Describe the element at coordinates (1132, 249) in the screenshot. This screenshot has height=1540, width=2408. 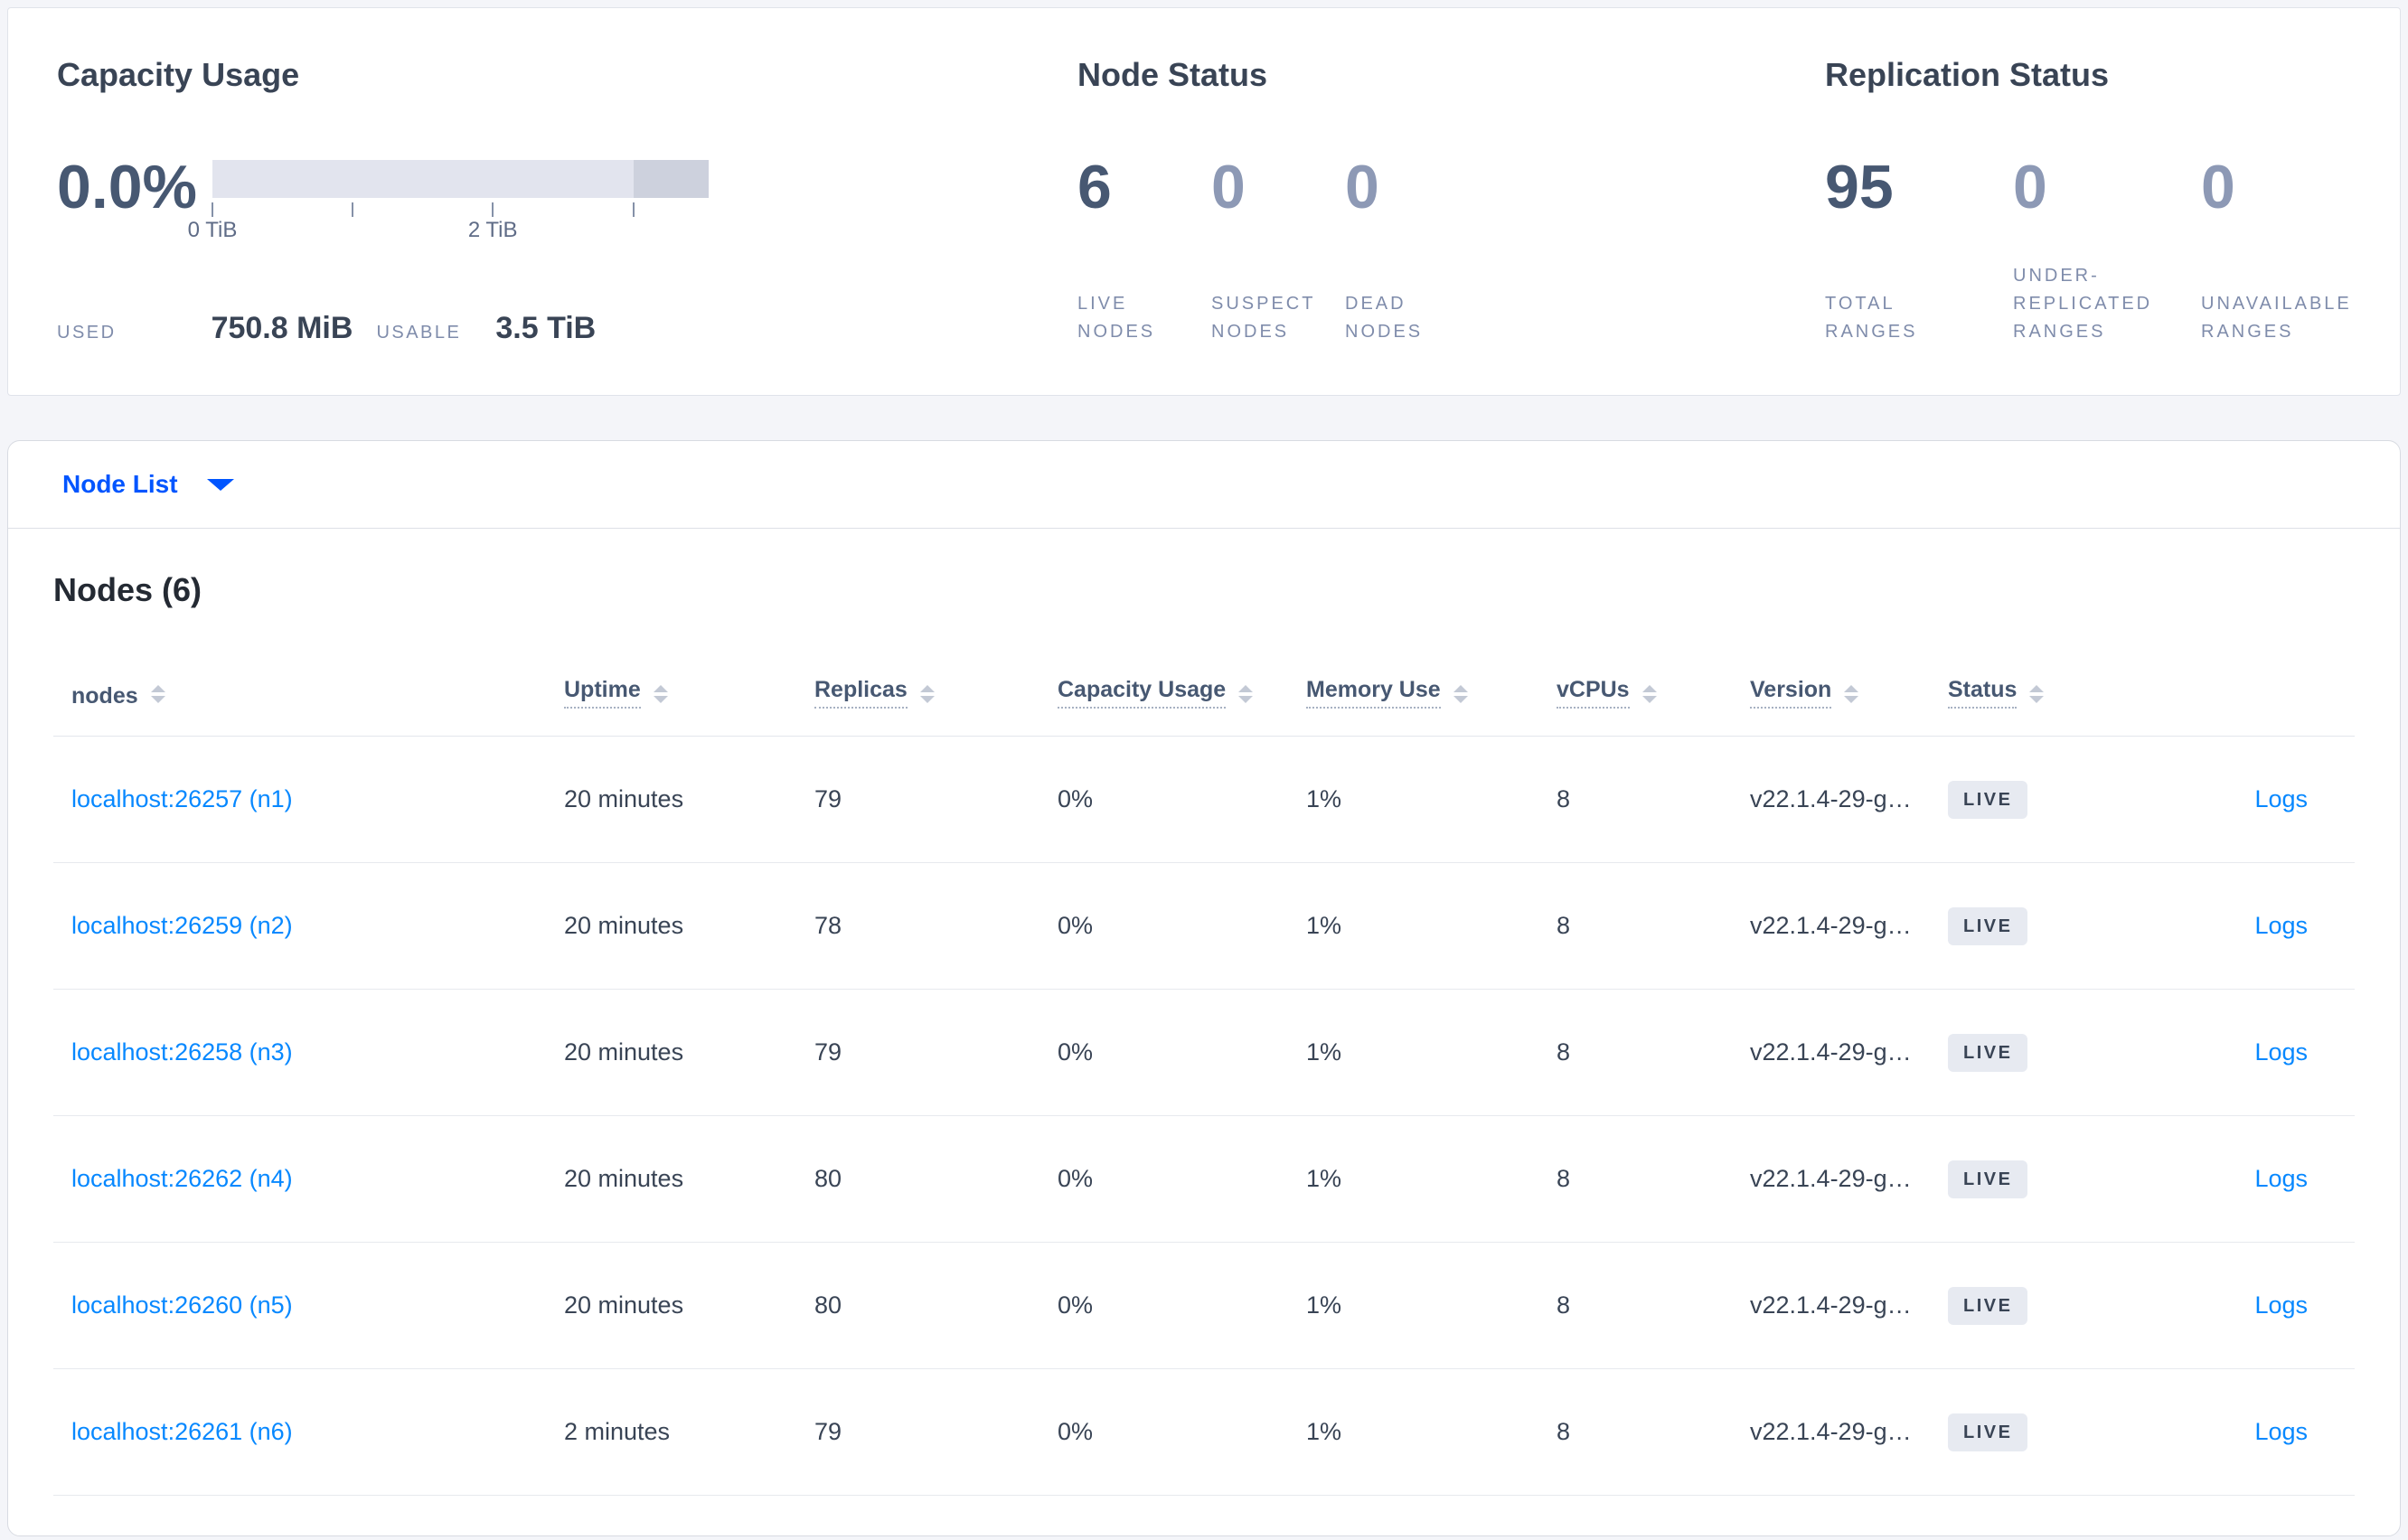
I see `stat-column: 6 LIVE NODES` at that location.